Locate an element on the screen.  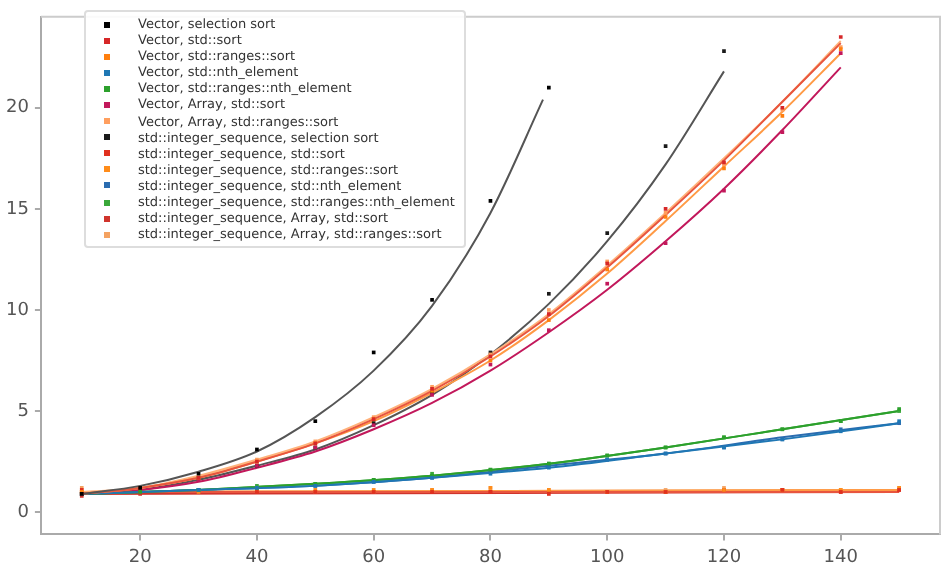
x-tick-label: 20 is located at coordinates (140, 557).